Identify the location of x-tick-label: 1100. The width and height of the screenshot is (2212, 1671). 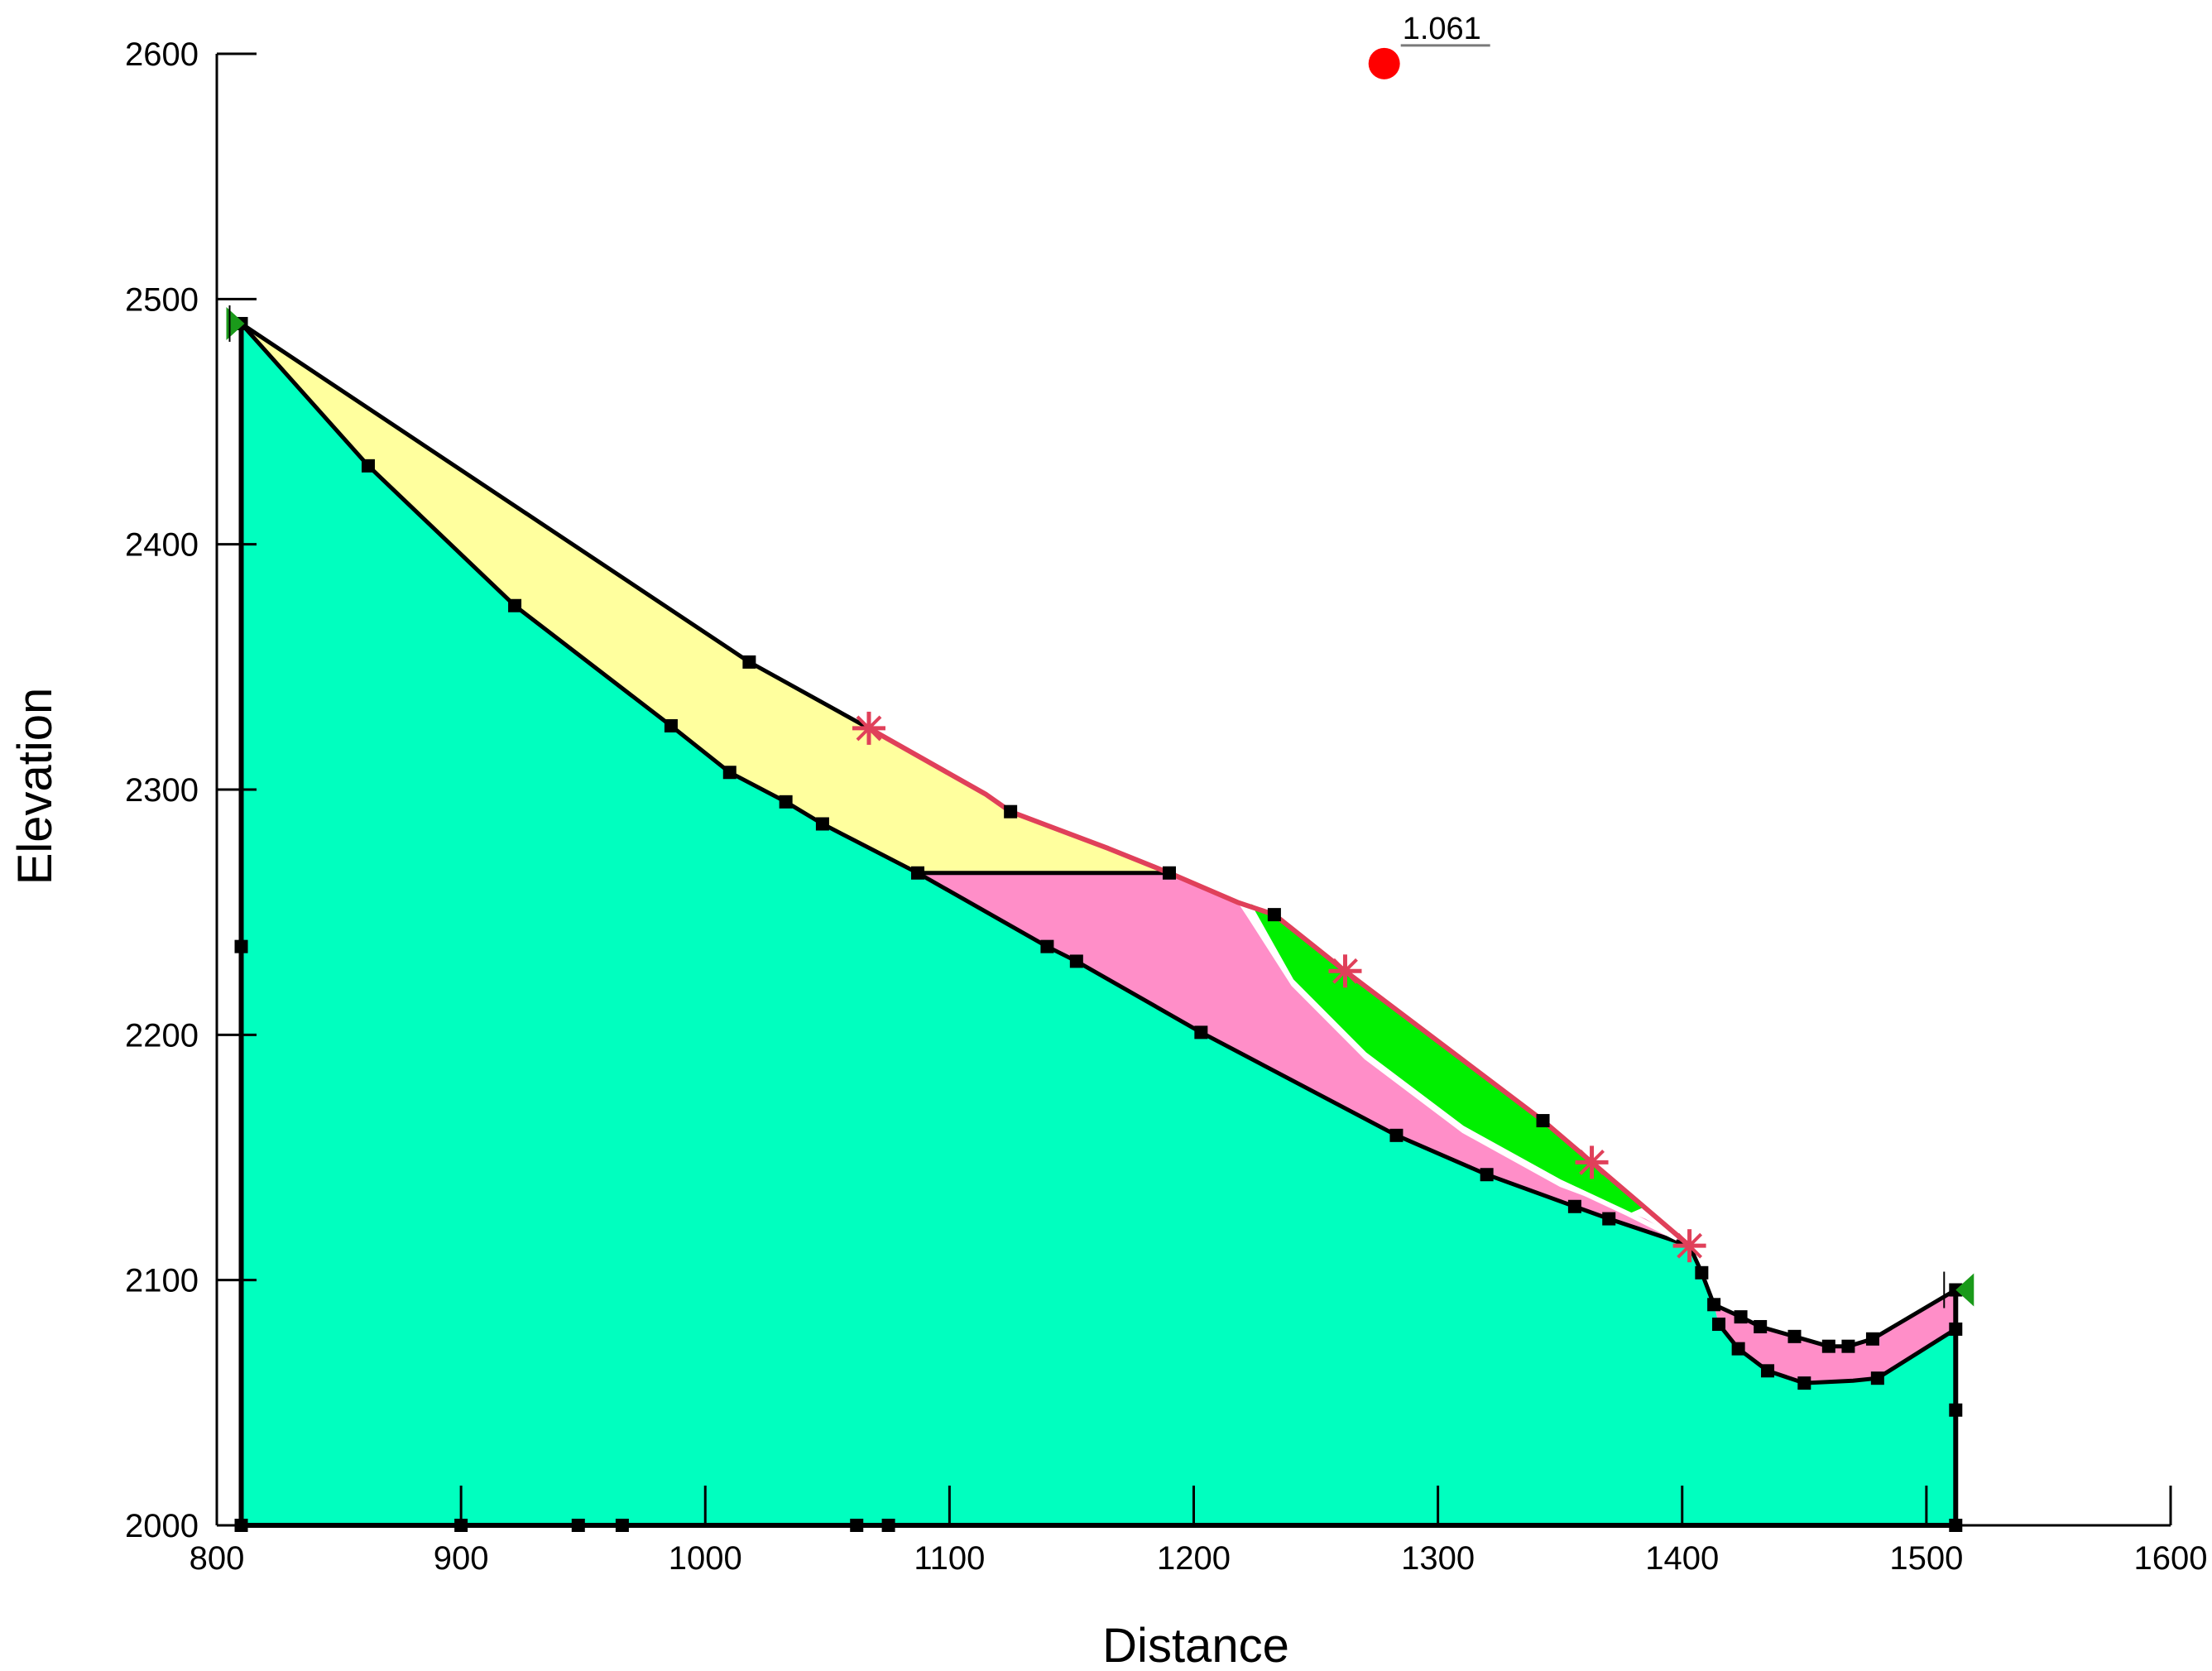
(949, 1558).